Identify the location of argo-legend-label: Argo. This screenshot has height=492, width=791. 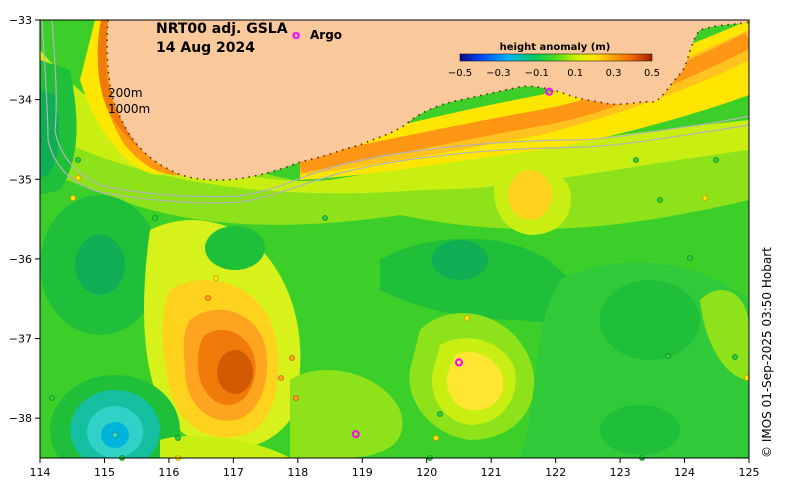
(326, 35).